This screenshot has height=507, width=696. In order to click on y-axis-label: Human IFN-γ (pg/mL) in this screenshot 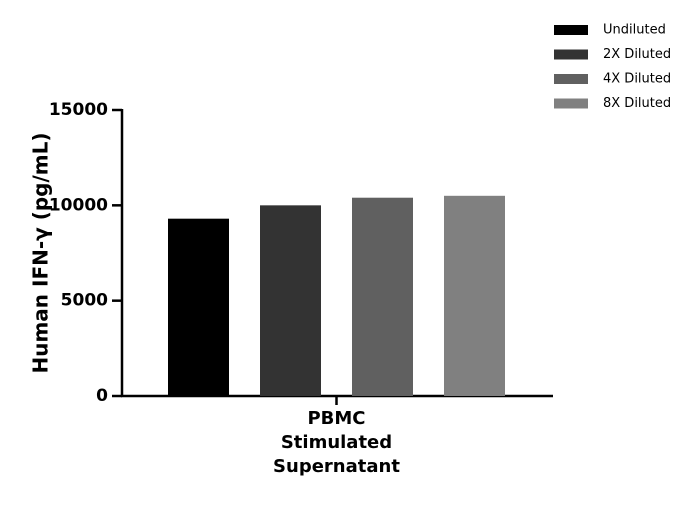, I will do `click(41, 252)`.